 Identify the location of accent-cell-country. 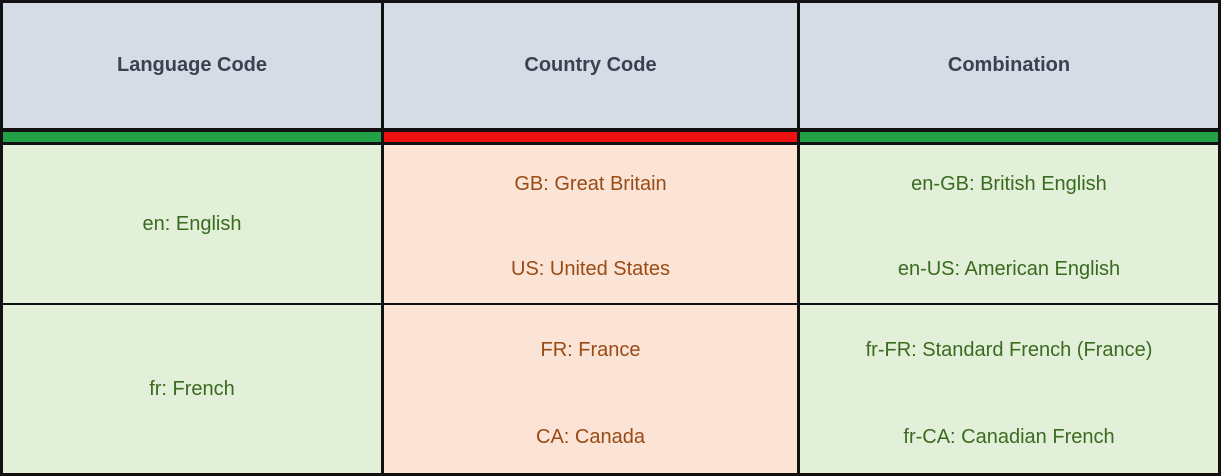
(592, 136).